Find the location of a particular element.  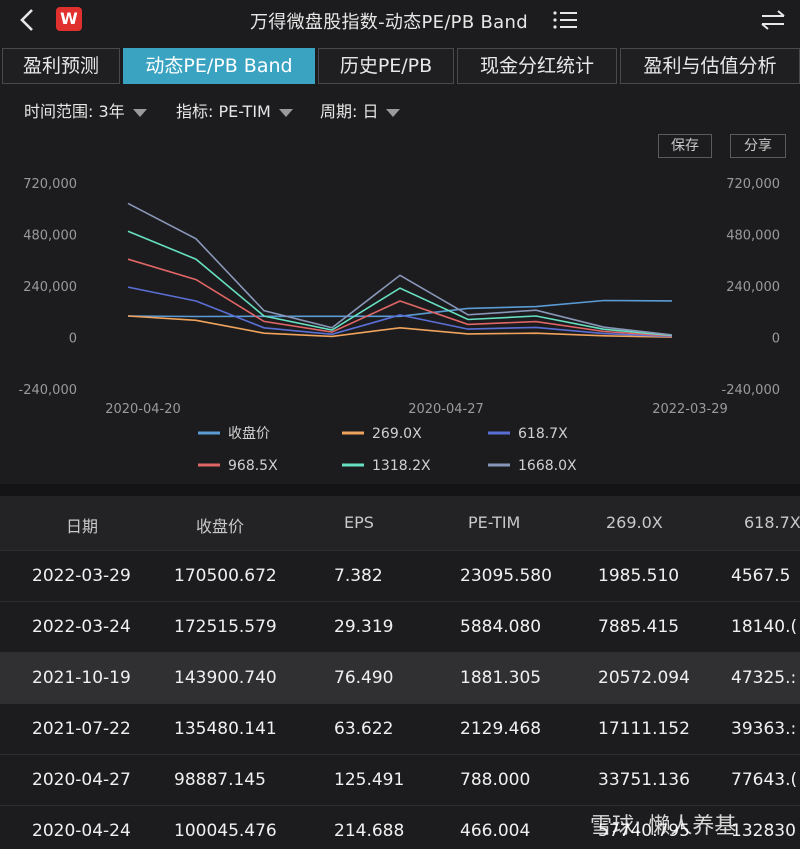

table-cell: 2022-03-24 is located at coordinates (81, 627).